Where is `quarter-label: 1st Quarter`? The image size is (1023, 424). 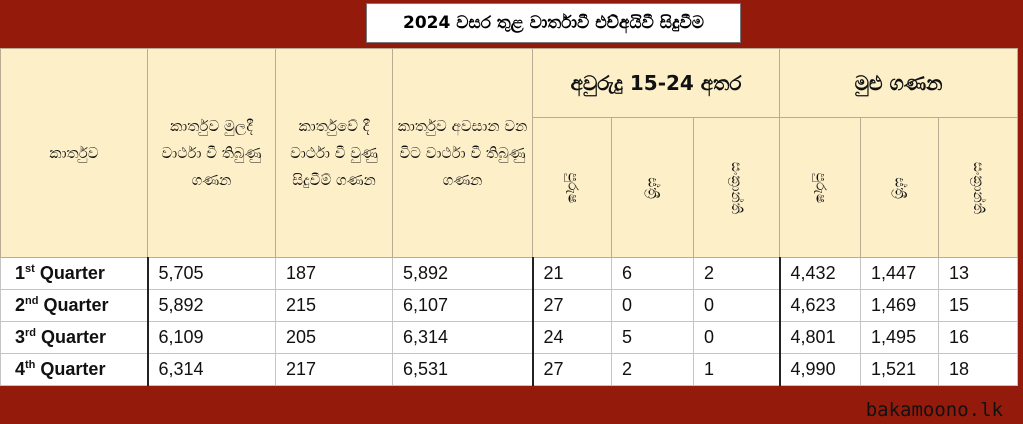
quarter-label: 1st Quarter is located at coordinates (74, 273).